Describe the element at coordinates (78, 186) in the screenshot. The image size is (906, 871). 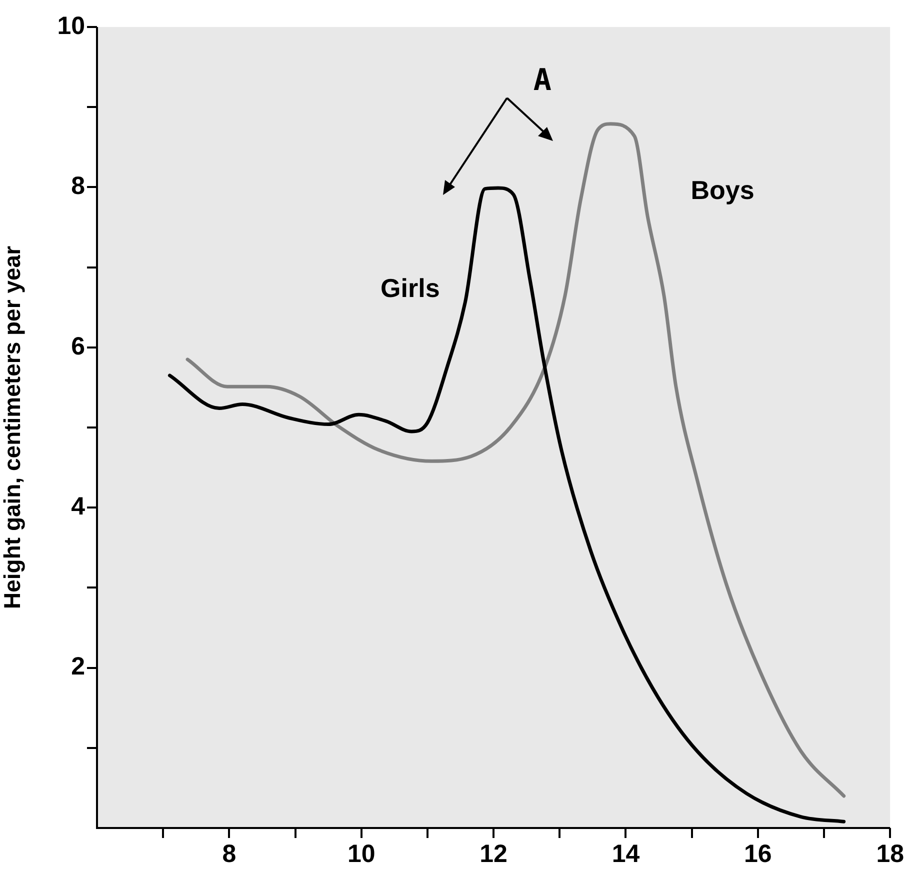
I see `y-tick-label: 8` at that location.